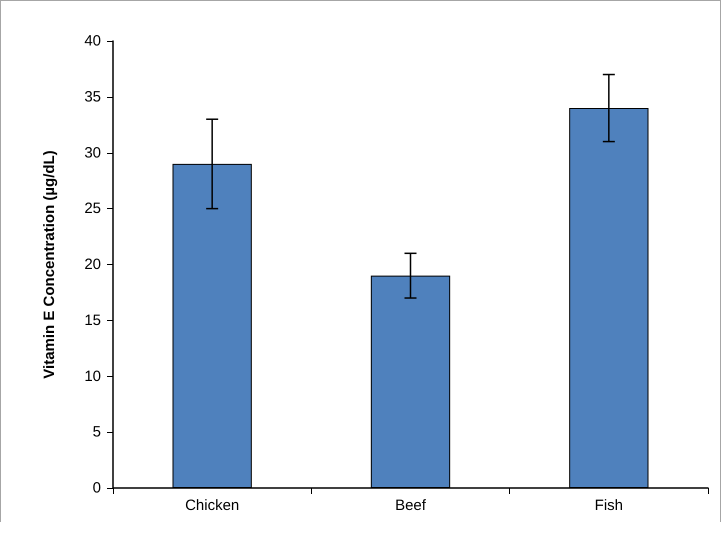 Image resolution: width=723 pixels, height=535 pixels. I want to click on y-axis-title: Vitamin E Concentration (µg/dL), so click(49, 264).